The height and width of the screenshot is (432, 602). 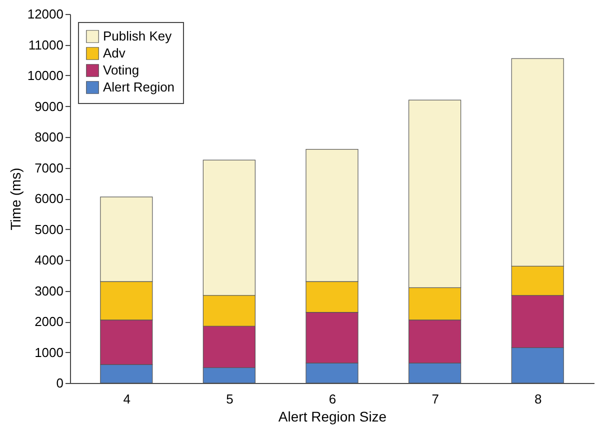 I want to click on x-tick-label: 7, so click(x=435, y=399).